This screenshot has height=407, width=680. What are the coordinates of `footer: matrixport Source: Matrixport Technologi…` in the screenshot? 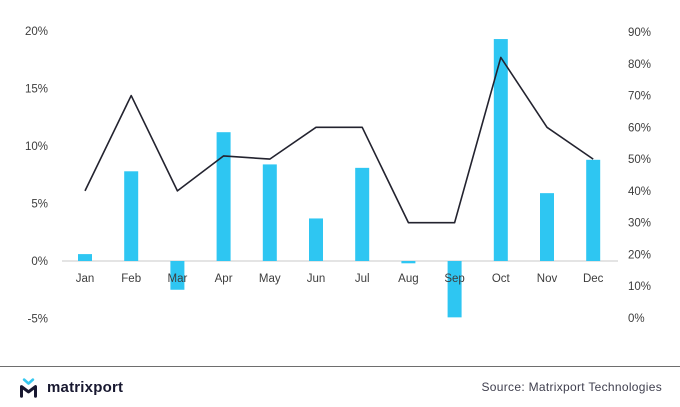 It's located at (340, 386).